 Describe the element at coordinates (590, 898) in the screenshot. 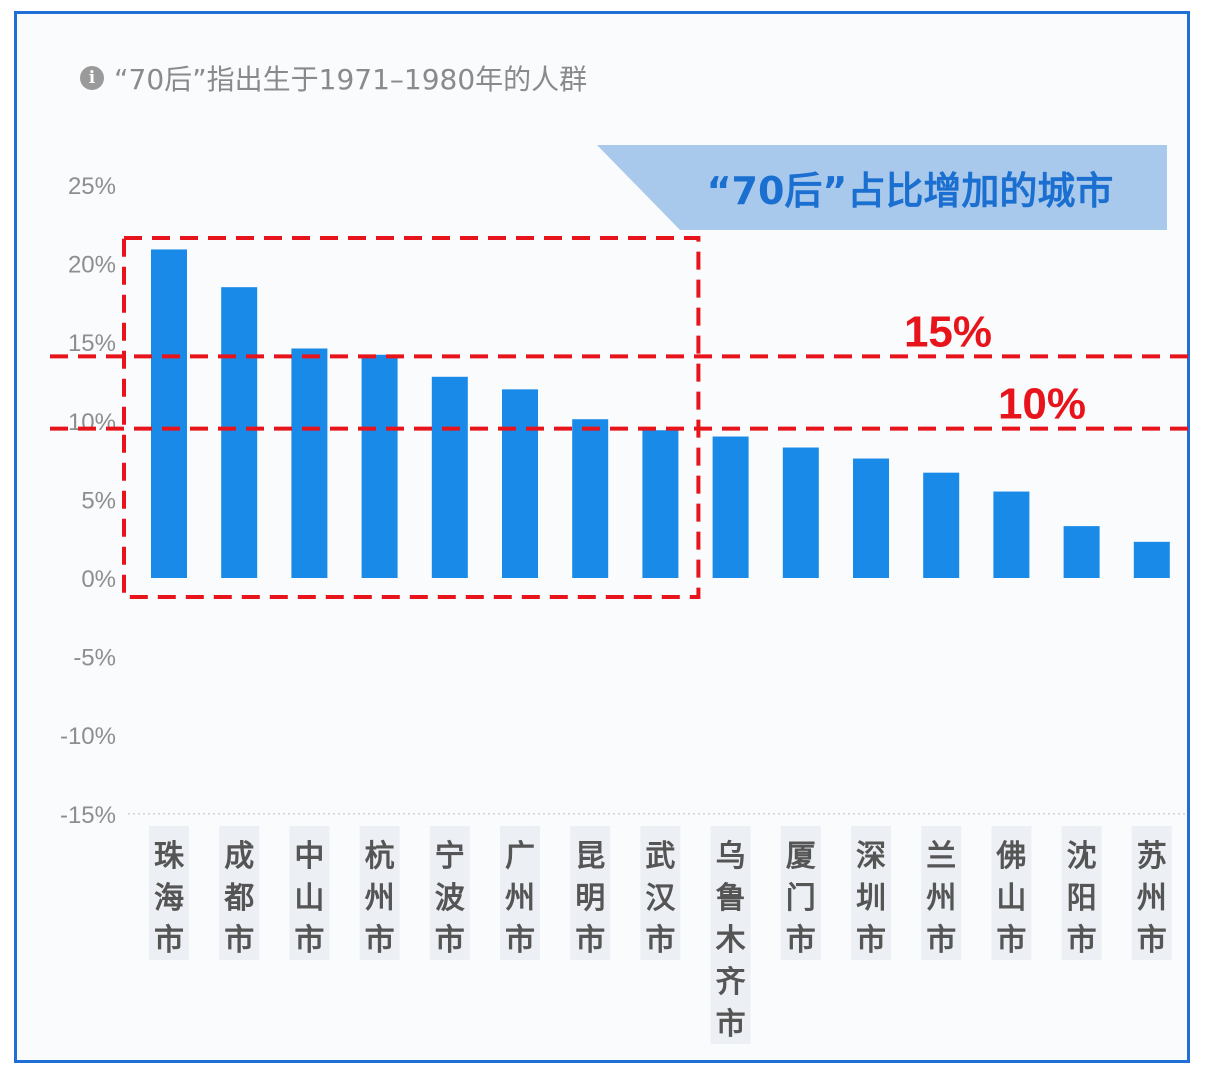

I see `x-tick-label: 昆明市` at that location.